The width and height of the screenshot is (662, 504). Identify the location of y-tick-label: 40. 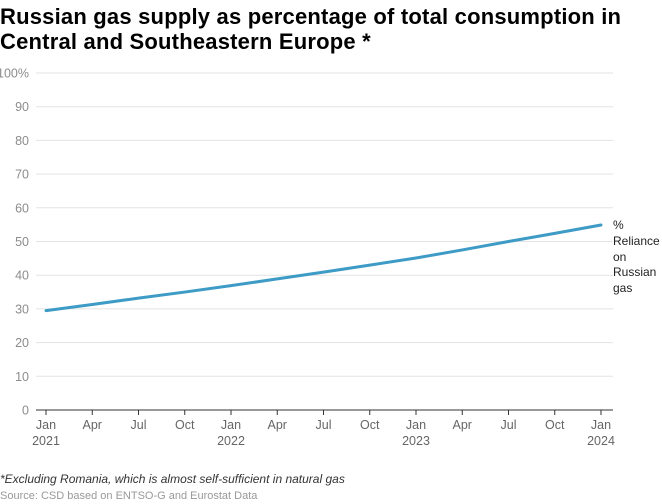
(22, 276).